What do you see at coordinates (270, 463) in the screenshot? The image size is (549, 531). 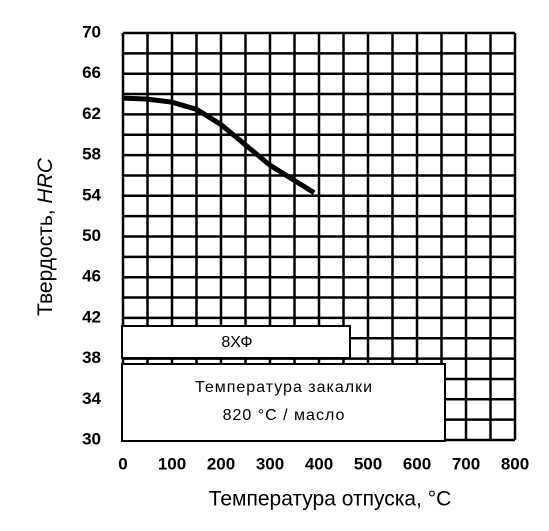 I see `x-tick-label: 300` at bounding box center [270, 463].